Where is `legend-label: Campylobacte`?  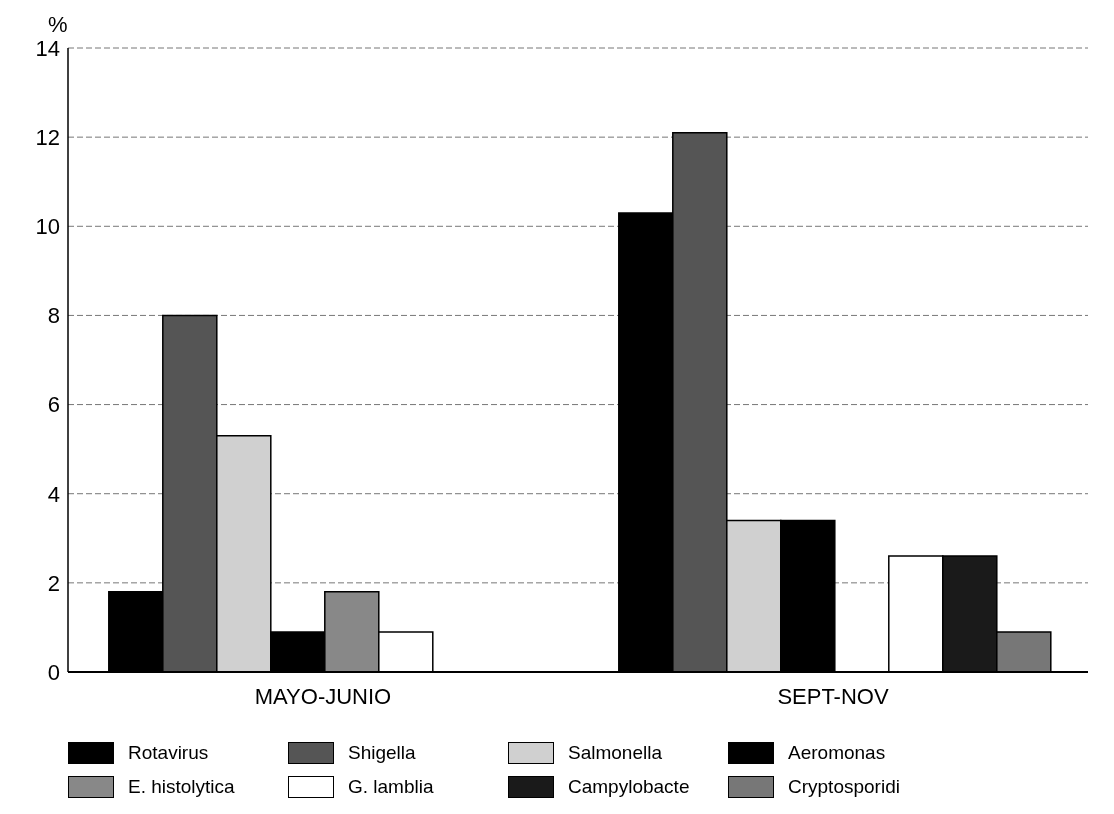
legend-label: Campylobacte is located at coordinates (629, 787).